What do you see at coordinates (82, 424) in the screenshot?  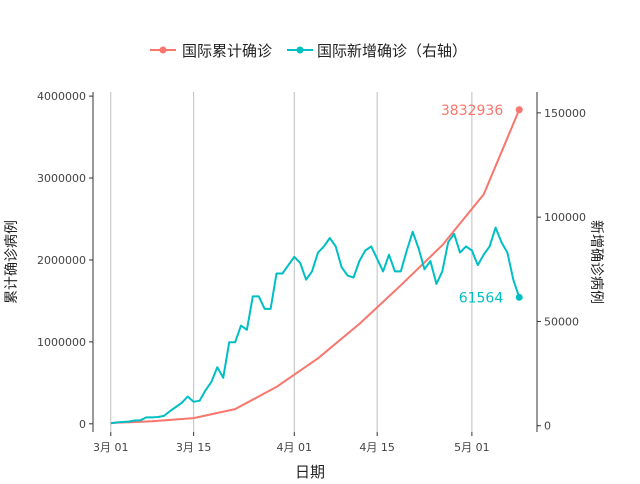 I see `left-y-tick-label: 0` at bounding box center [82, 424].